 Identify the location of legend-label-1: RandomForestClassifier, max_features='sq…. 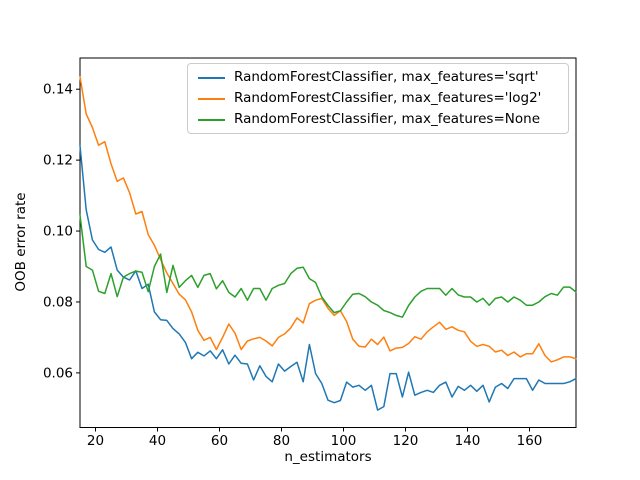
(386, 76).